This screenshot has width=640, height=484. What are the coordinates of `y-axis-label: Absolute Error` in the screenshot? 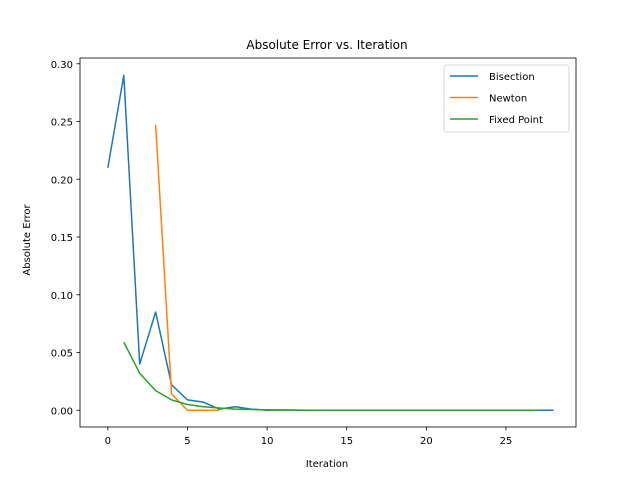 It's located at (27, 239).